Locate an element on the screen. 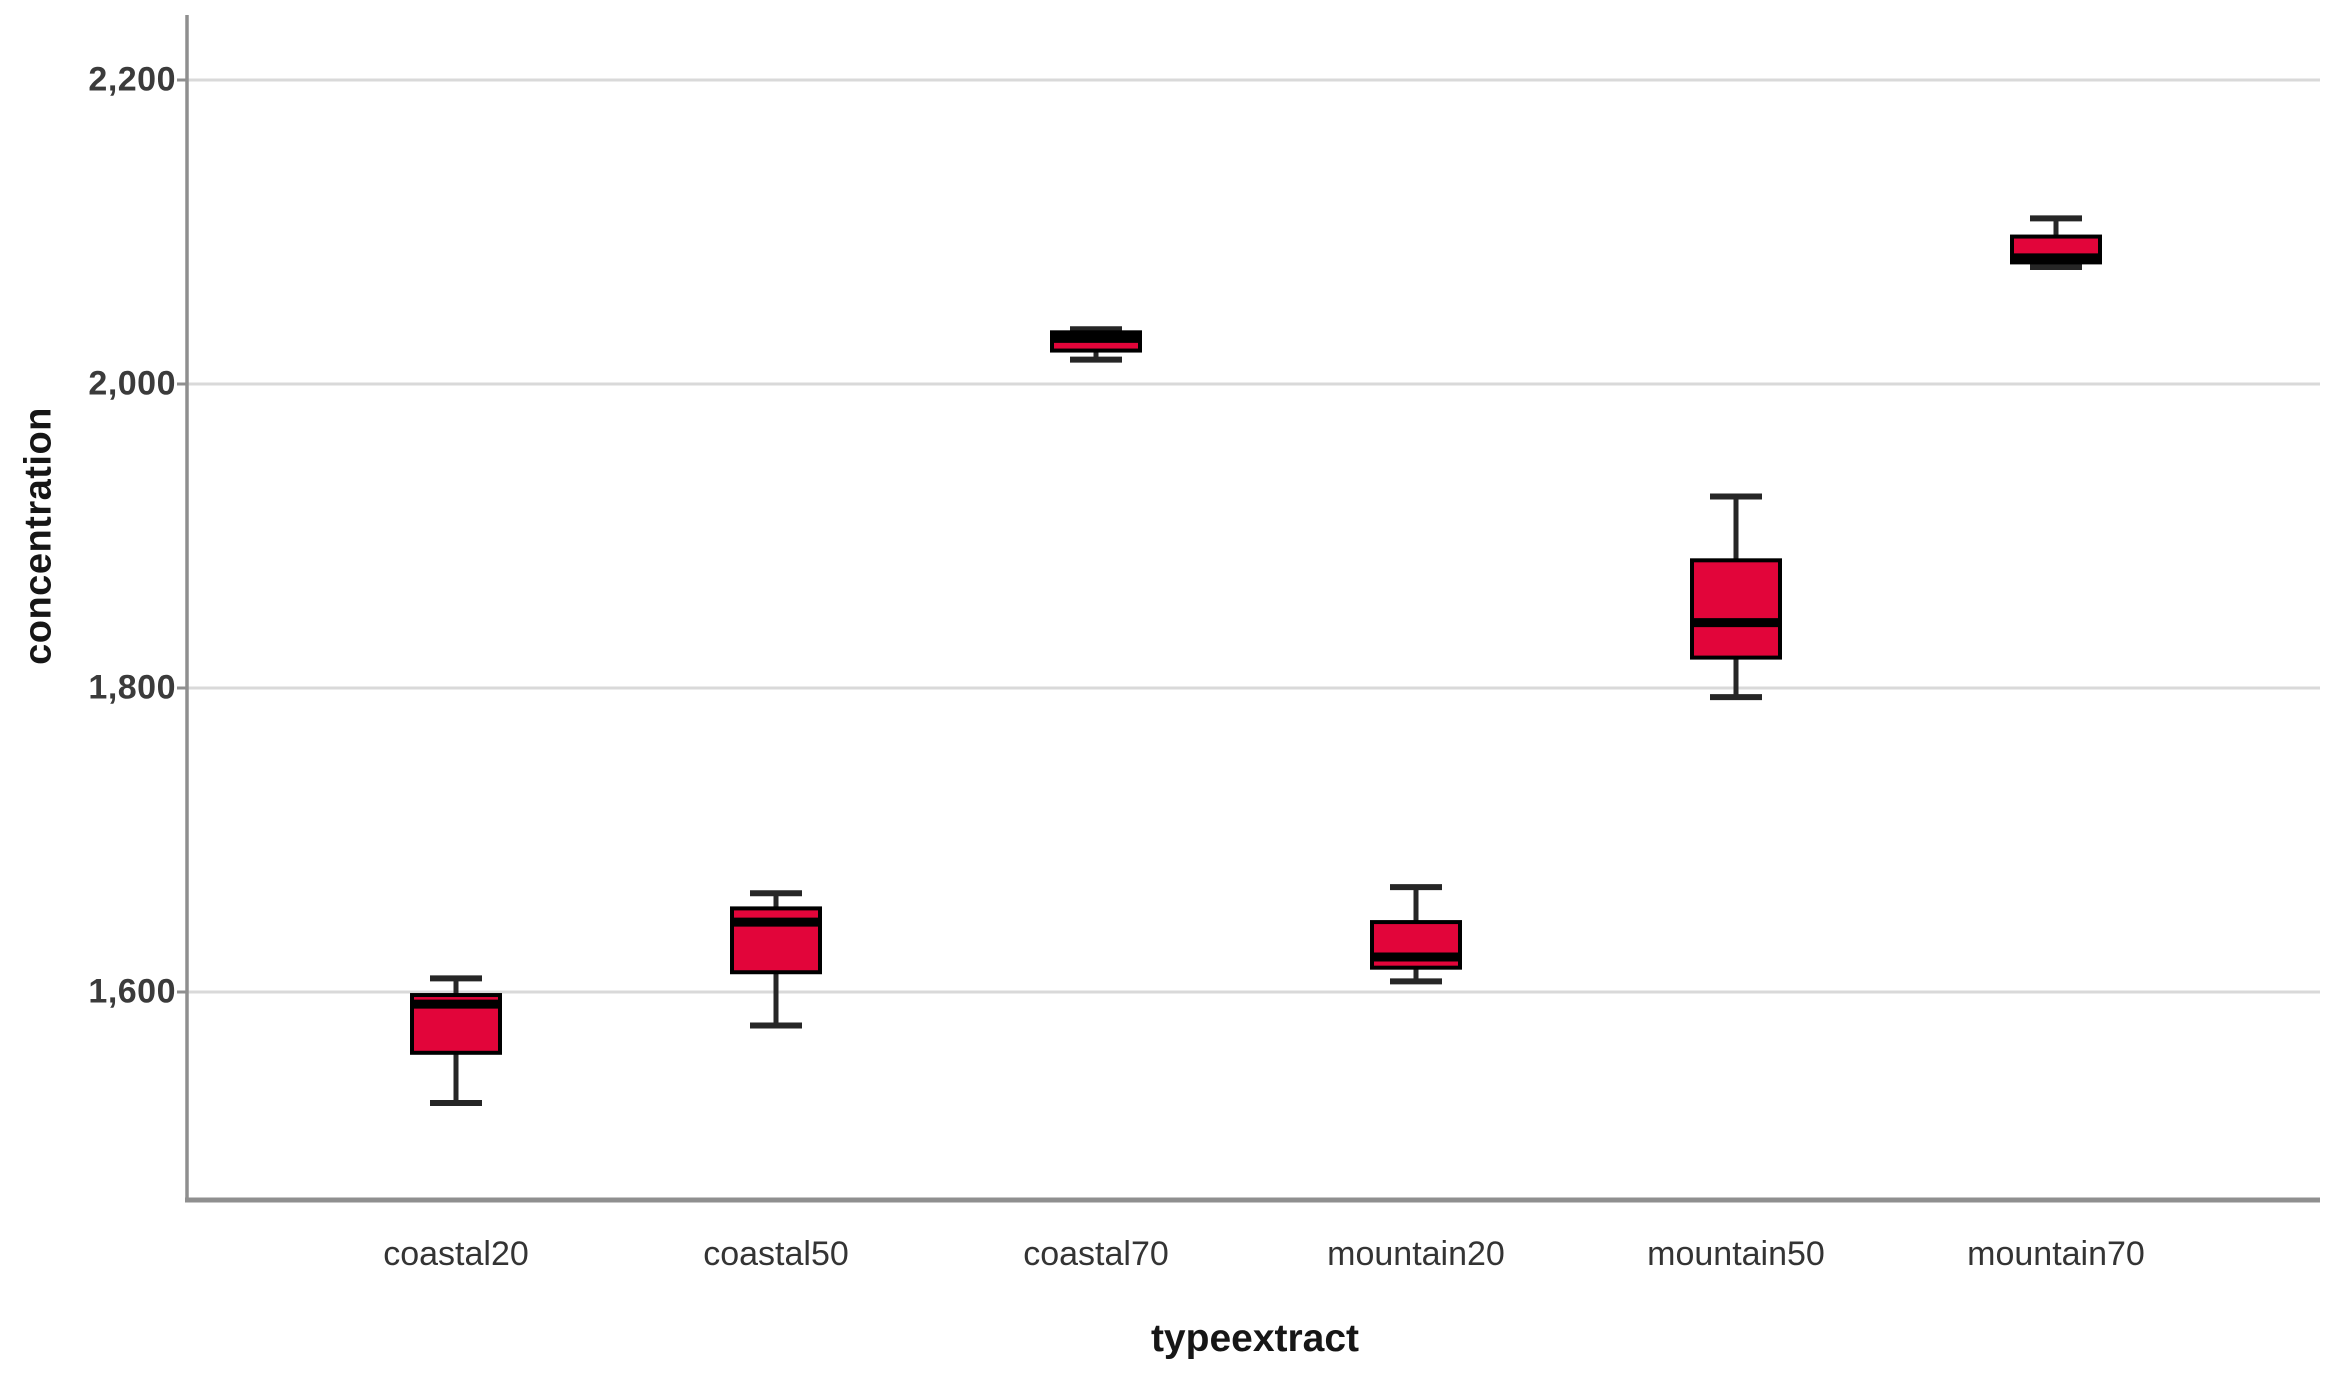 This screenshot has width=2350, height=1381. y-tick-label: 1,800 is located at coordinates (132, 687).